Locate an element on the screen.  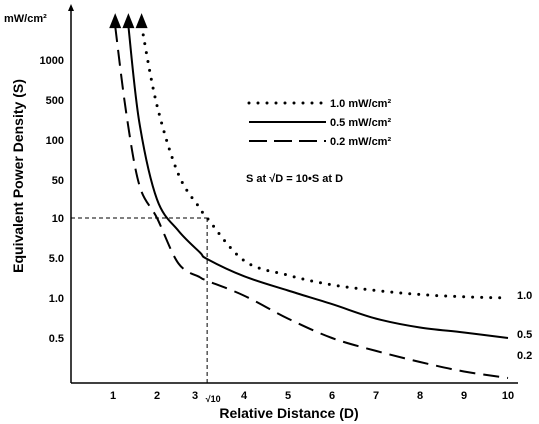
legend-label: 1.0 mW/cm² is located at coordinates (360, 104).